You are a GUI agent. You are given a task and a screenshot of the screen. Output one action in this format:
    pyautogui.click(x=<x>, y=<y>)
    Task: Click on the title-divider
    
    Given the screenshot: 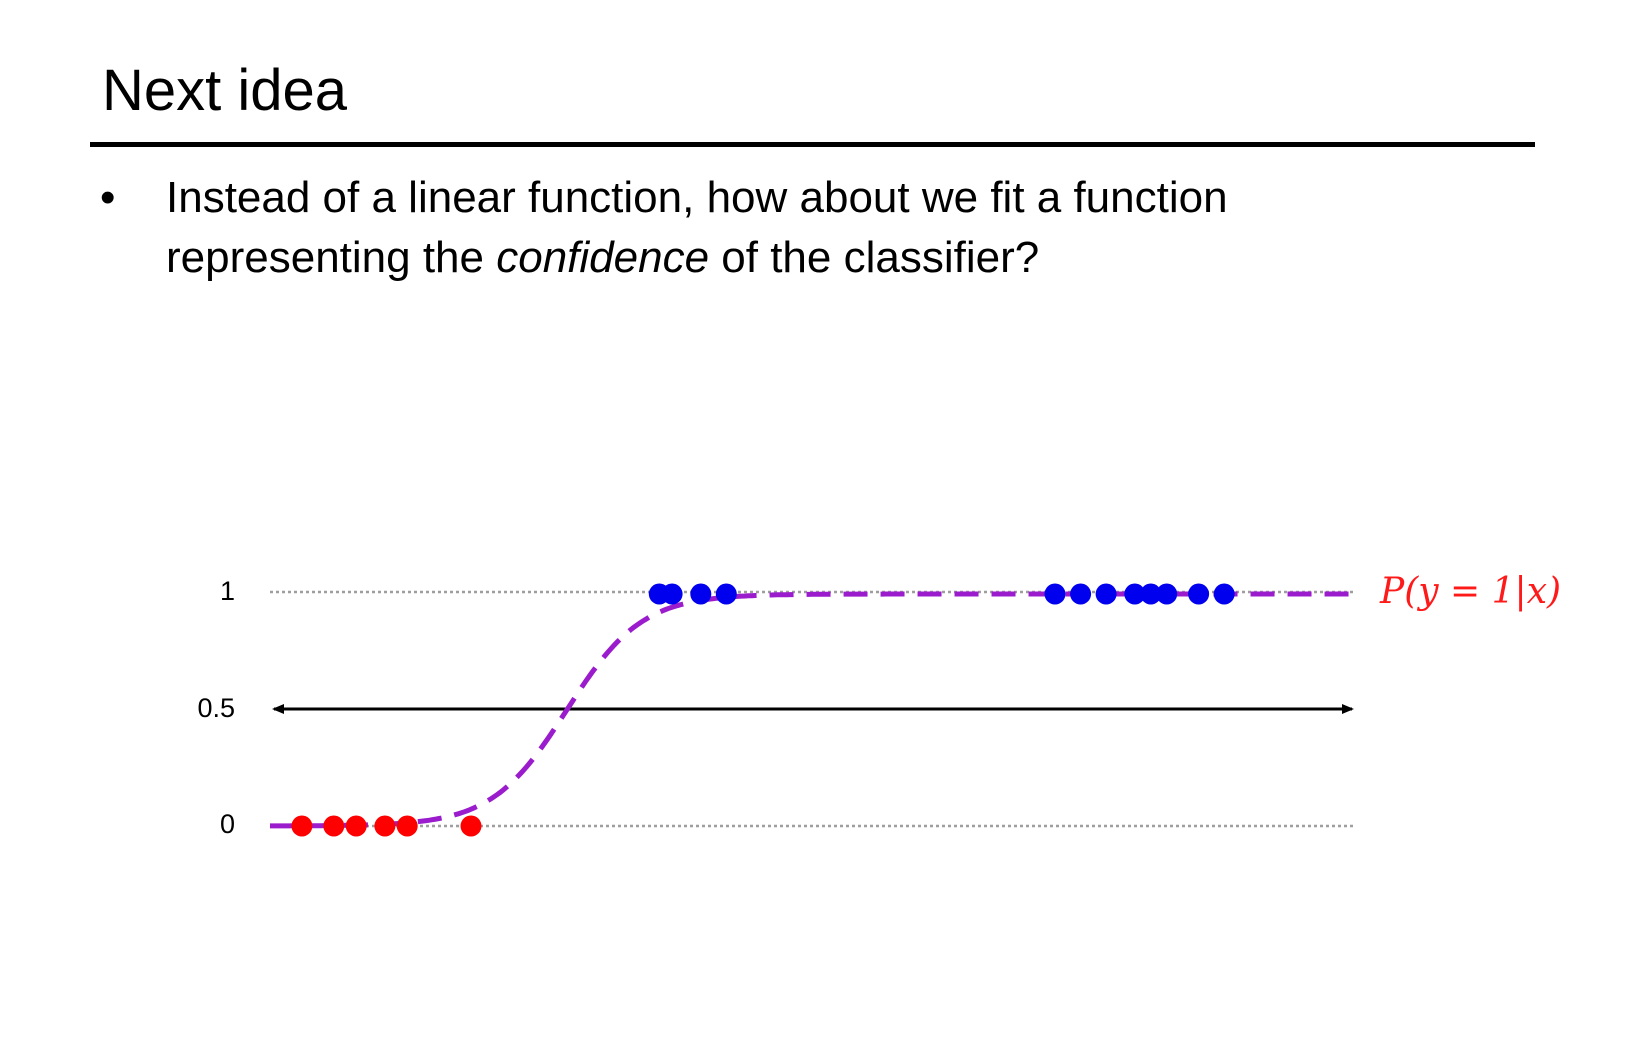 What is the action you would take?
    pyautogui.click(x=812, y=144)
    